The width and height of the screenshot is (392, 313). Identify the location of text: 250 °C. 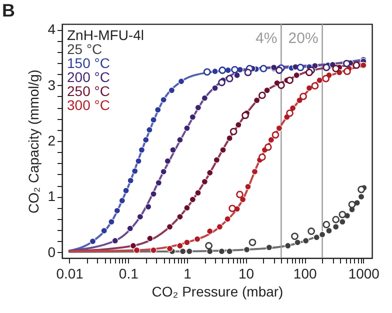
(88, 91).